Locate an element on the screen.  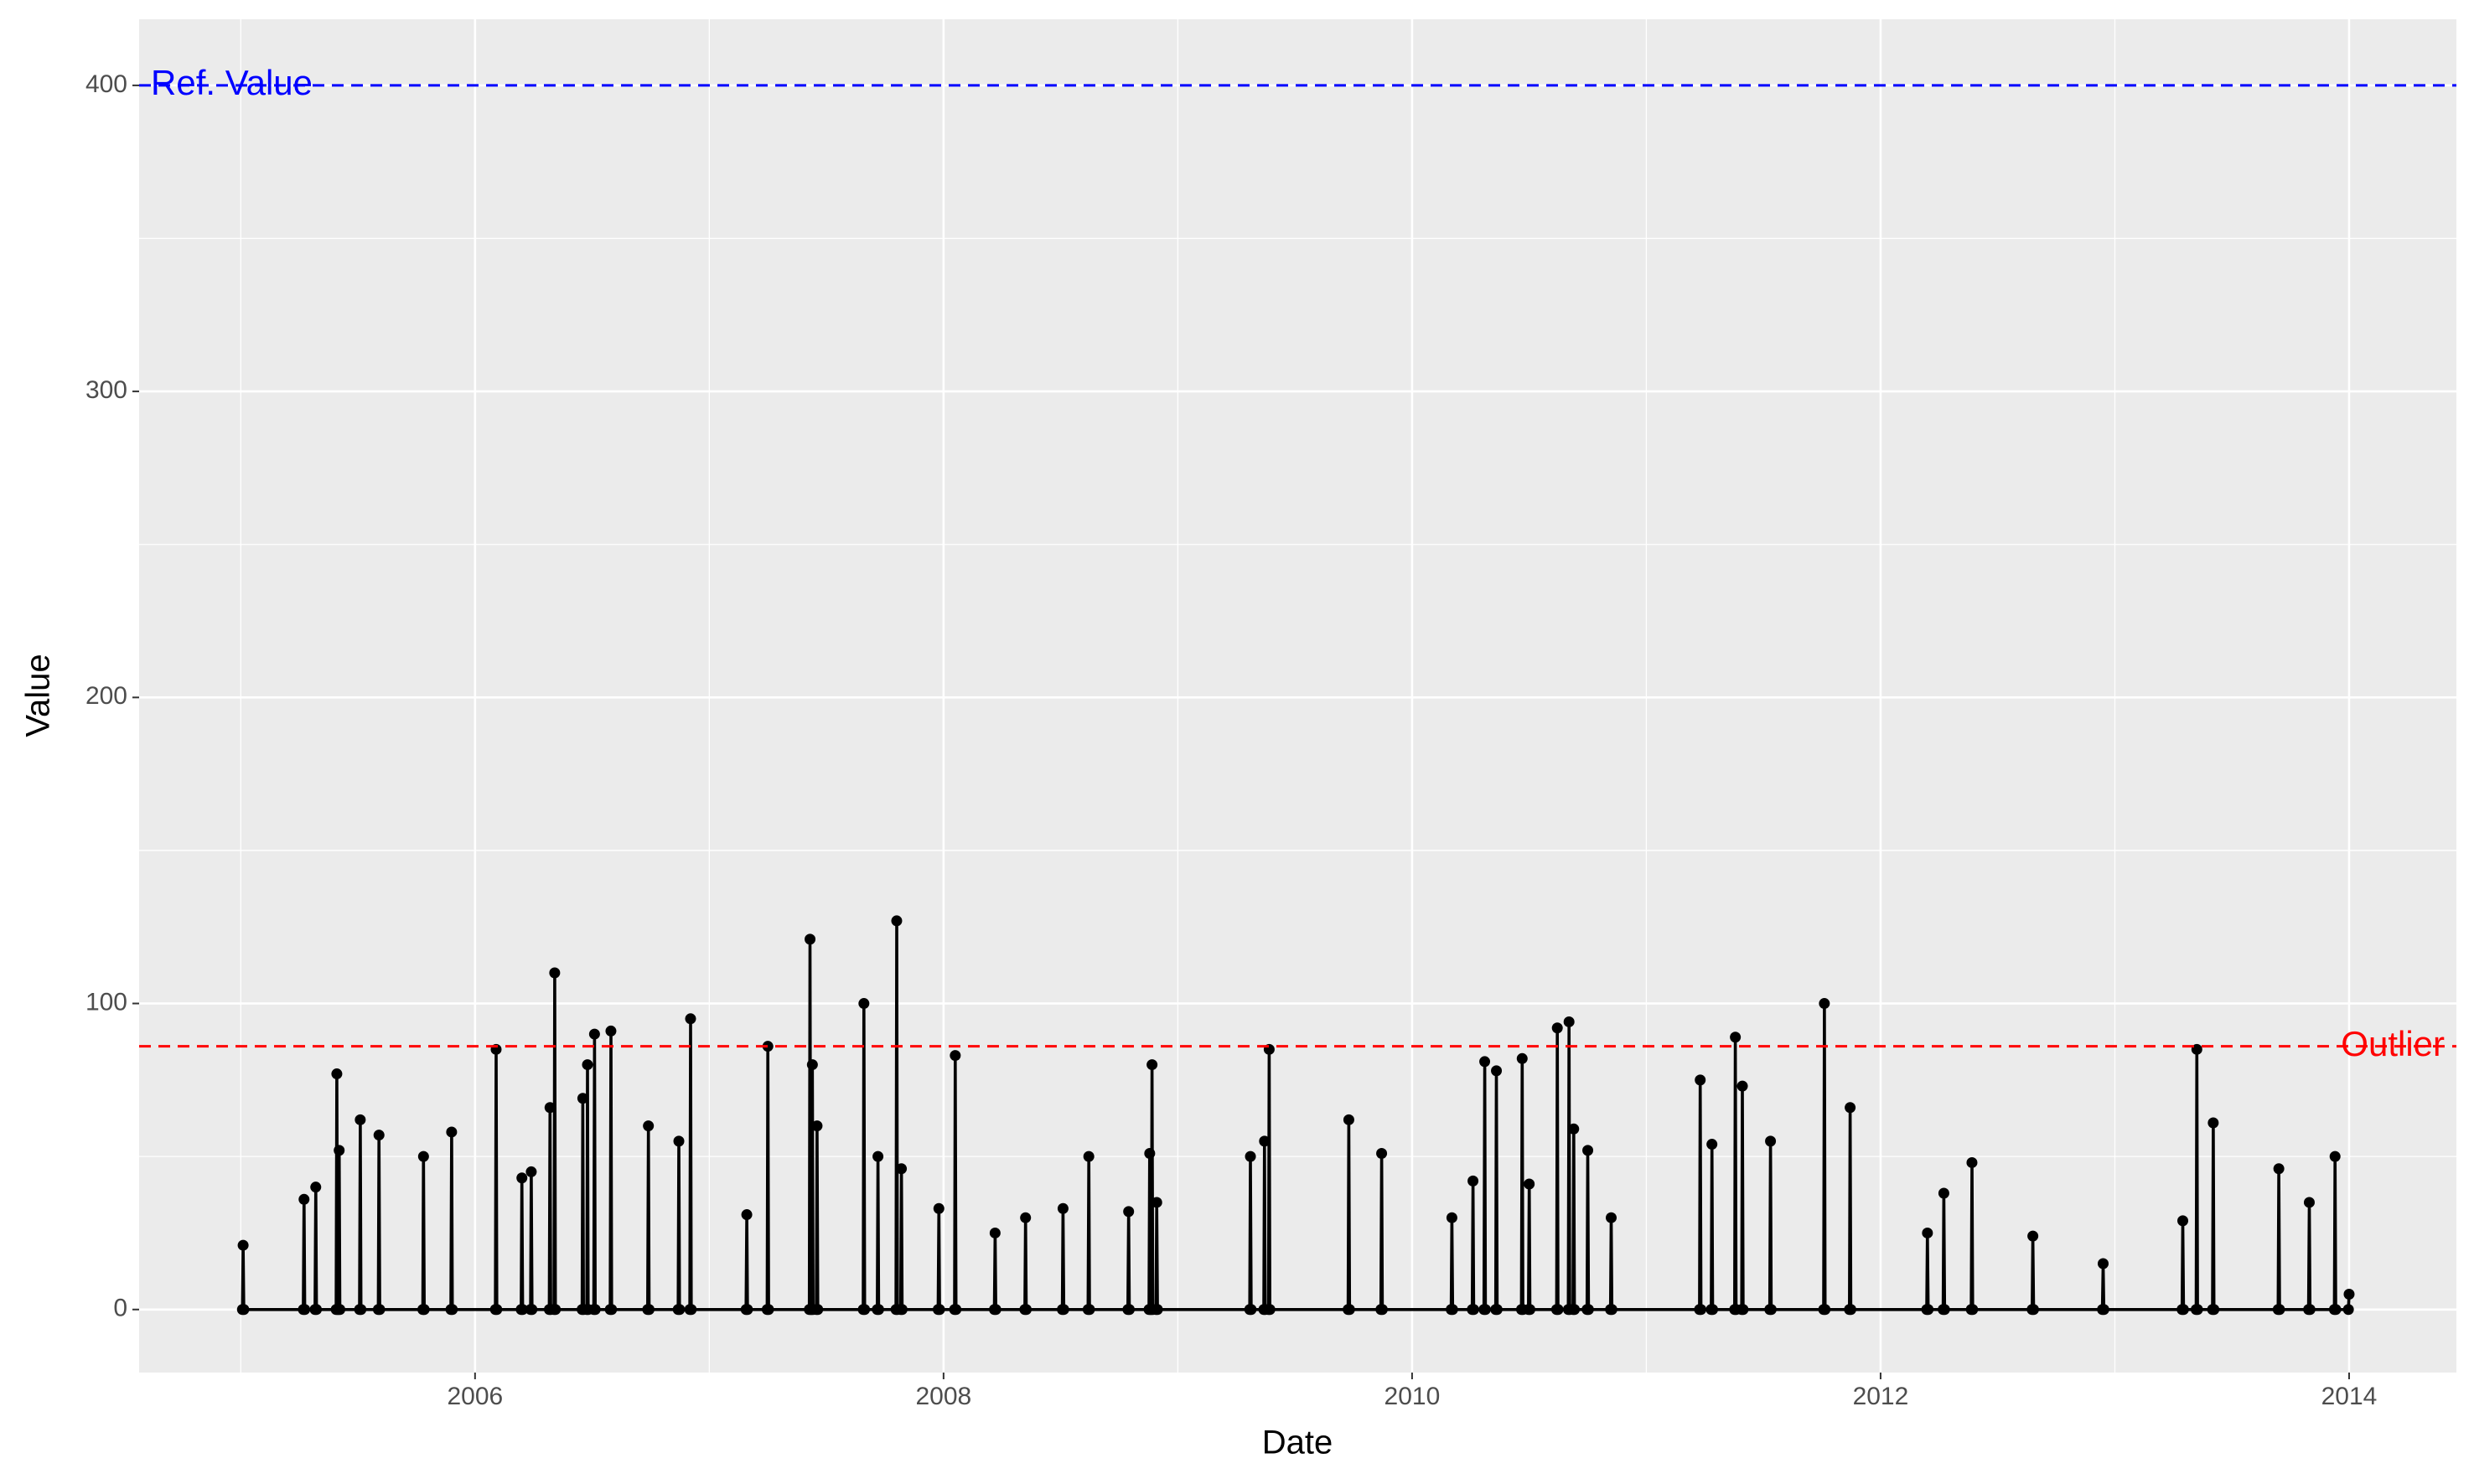
x-axis-title: Date is located at coordinates (1298, 1443).